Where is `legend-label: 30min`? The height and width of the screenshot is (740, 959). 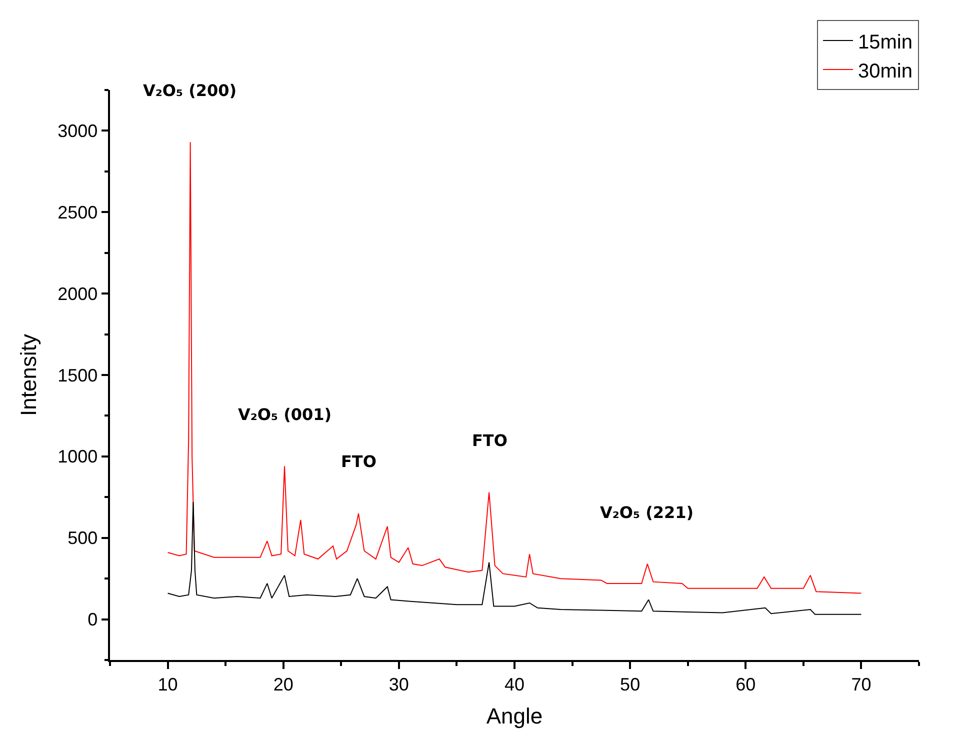
legend-label: 30min is located at coordinates (885, 71).